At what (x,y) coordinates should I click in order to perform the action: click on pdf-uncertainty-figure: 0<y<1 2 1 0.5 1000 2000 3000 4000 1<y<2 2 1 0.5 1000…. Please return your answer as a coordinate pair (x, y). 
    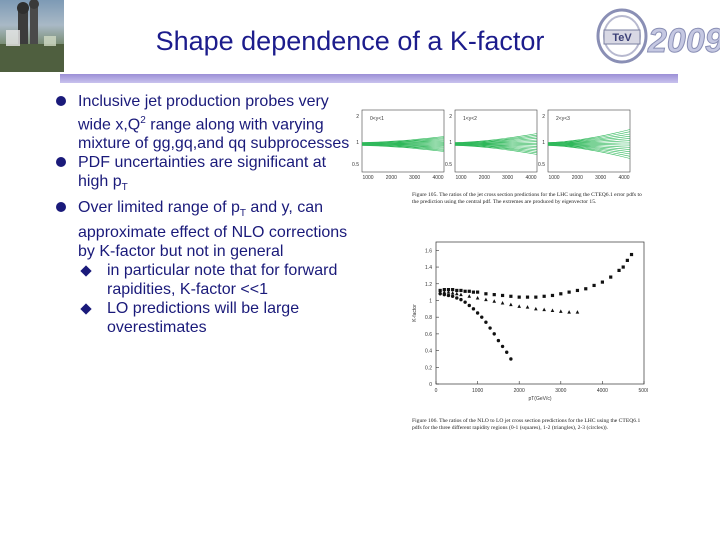
    Looking at the image, I should click on (491, 145).